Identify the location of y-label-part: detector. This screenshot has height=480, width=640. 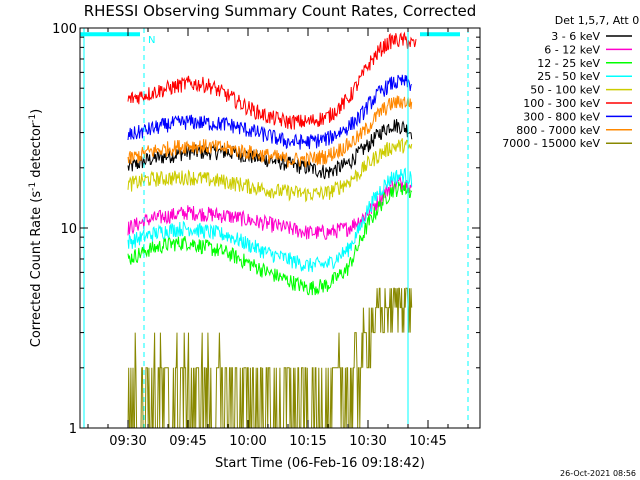
(36, 152).